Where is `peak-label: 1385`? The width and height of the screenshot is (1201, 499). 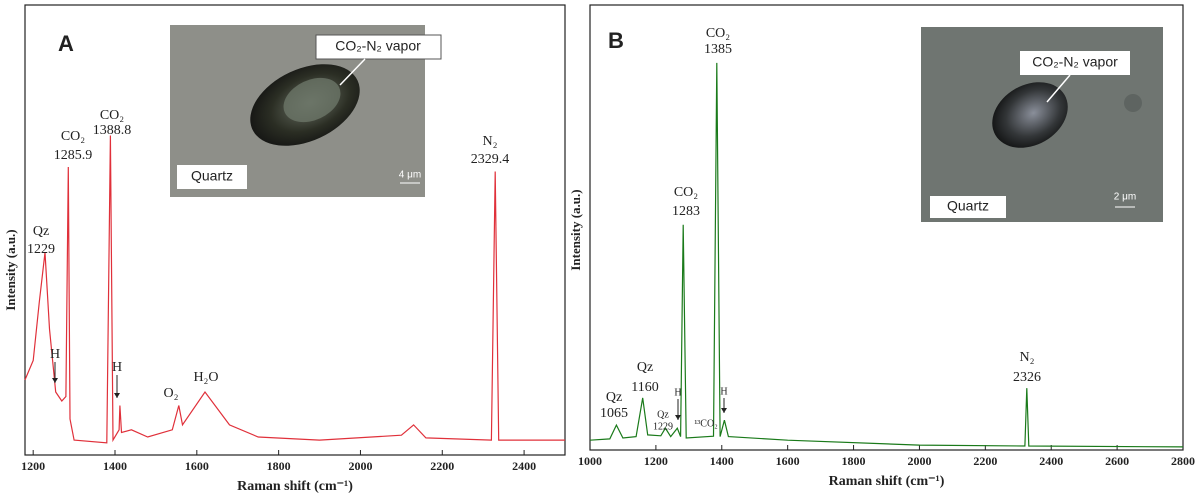 peak-label: 1385 is located at coordinates (718, 49).